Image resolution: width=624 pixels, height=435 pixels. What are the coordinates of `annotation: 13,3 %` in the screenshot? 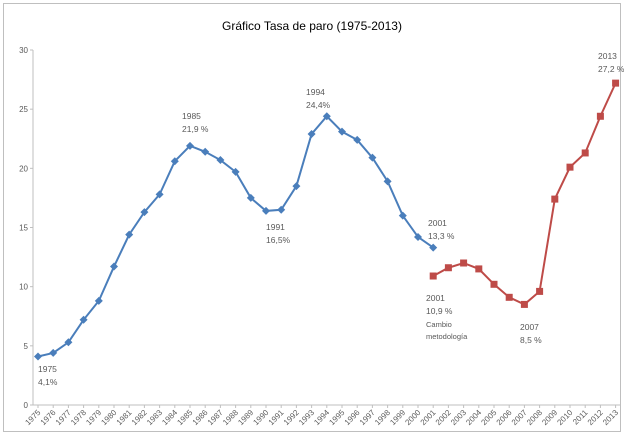 It's located at (441, 236).